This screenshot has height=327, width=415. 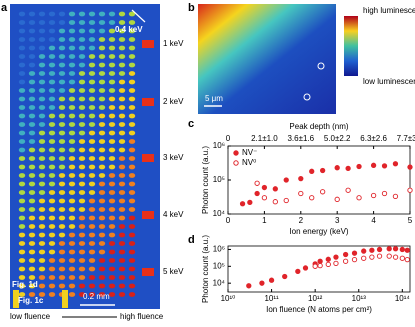 What do you see at coordinates (30, 316) in the screenshot?
I see `axis-label: low fluence` at bounding box center [30, 316].